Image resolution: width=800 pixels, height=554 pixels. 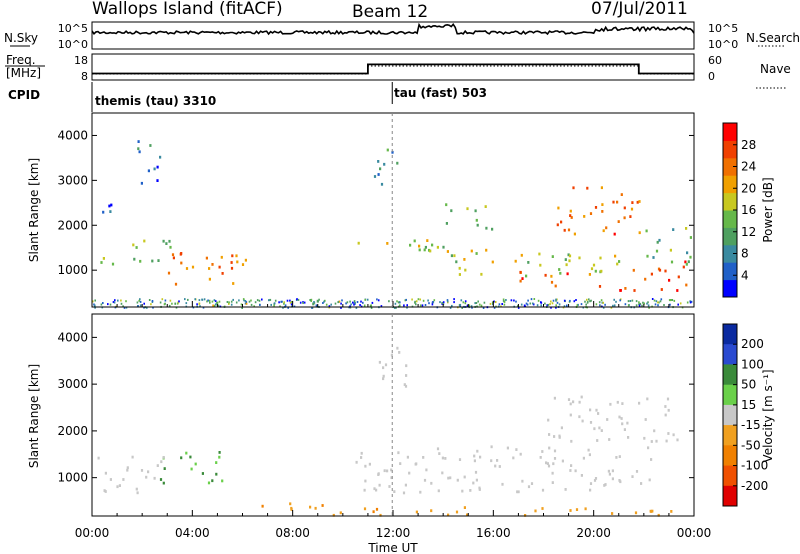 I want to click on x-tick-label: 20:00, so click(x=593, y=533).